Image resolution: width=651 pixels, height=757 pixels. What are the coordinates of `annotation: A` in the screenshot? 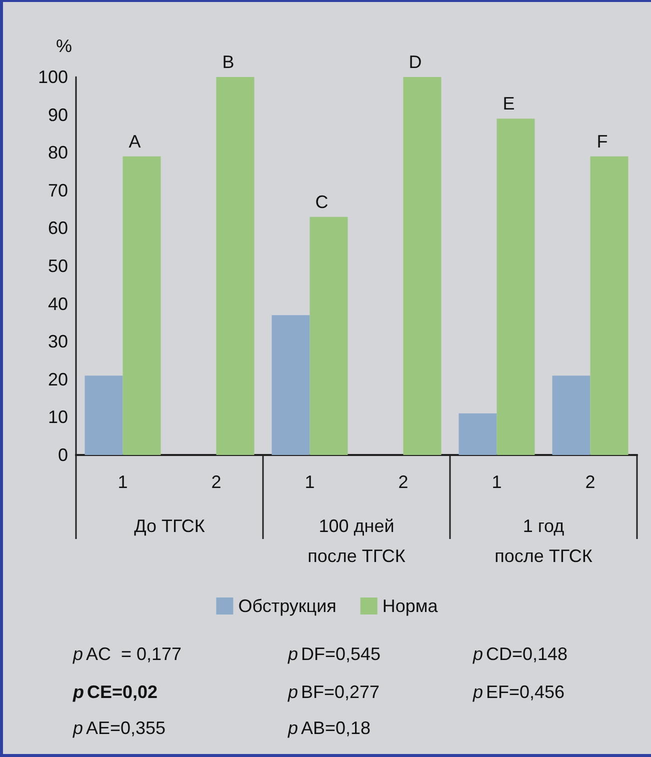 It's located at (134, 141).